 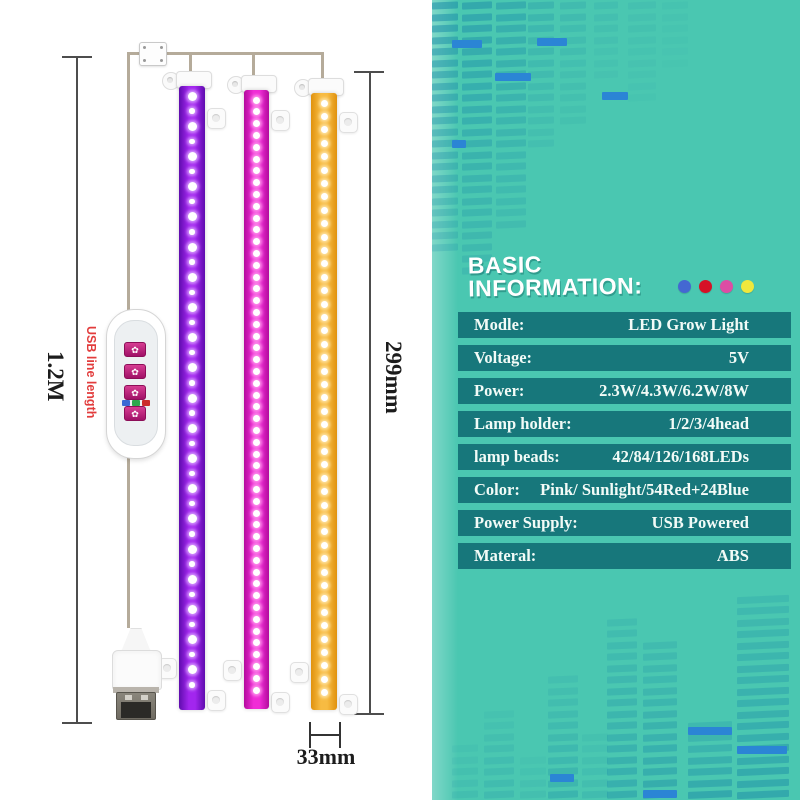 I want to click on controller-button-4: ✿, so click(x=135, y=413).